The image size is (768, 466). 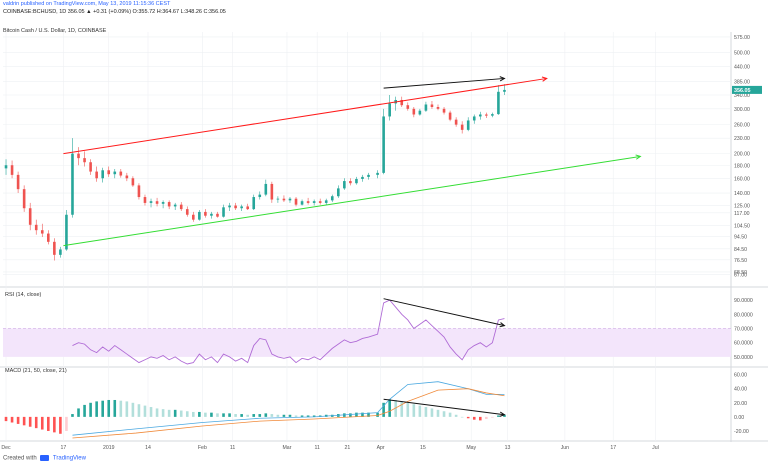 What do you see at coordinates (471, 448) in the screenshot?
I see `time-tick-label: May` at bounding box center [471, 448].